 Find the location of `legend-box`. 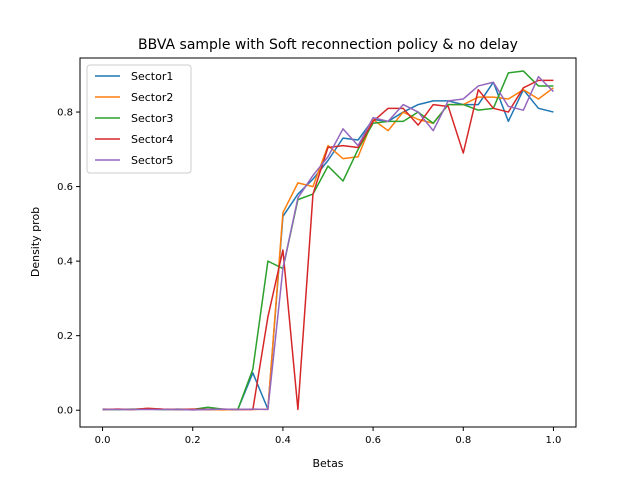

legend-box is located at coordinates (139, 119).